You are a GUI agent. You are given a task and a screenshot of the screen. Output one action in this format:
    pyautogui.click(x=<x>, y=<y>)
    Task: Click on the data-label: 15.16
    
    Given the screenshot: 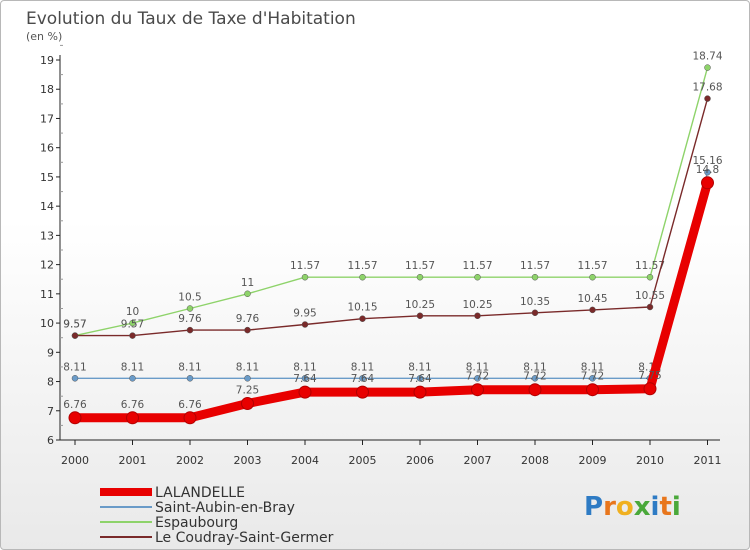 What is the action you would take?
    pyautogui.click(x=707, y=161)
    